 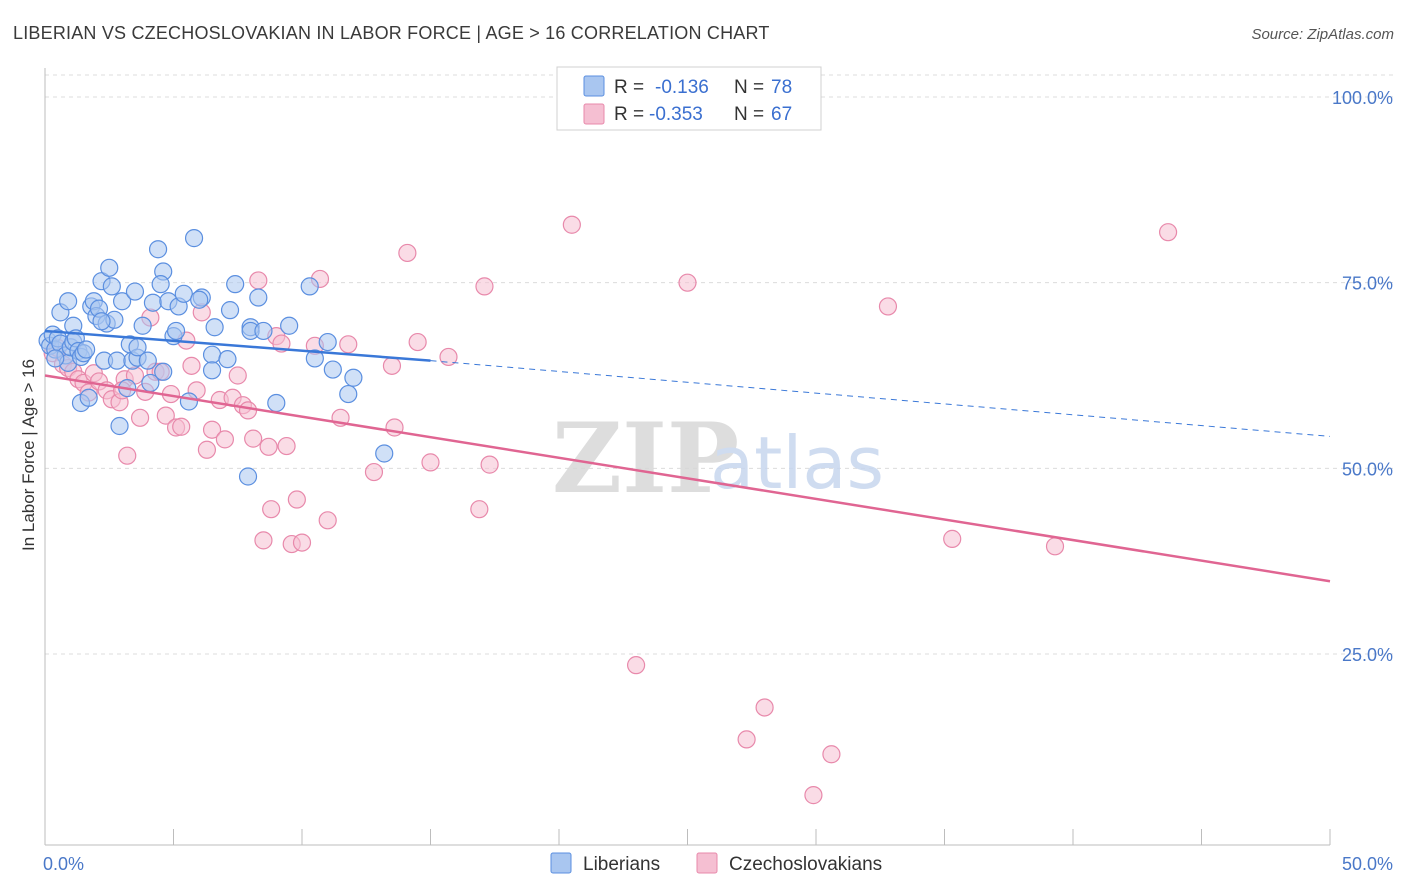 What do you see at coordinates (237, 345) in the screenshot?
I see `liberian-trend-line` at bounding box center [237, 345].